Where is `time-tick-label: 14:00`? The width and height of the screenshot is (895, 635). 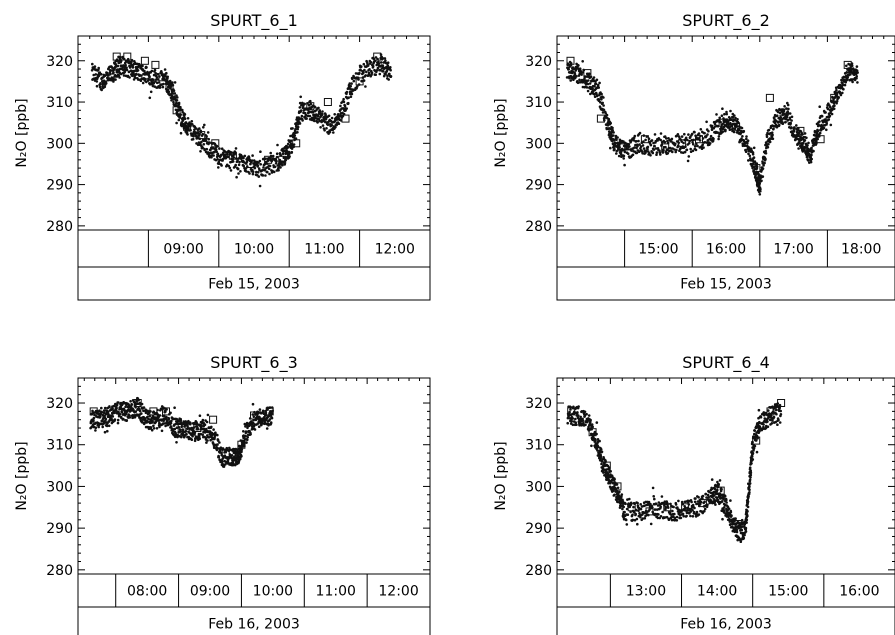
time-tick-label: 14:00 is located at coordinates (717, 592).